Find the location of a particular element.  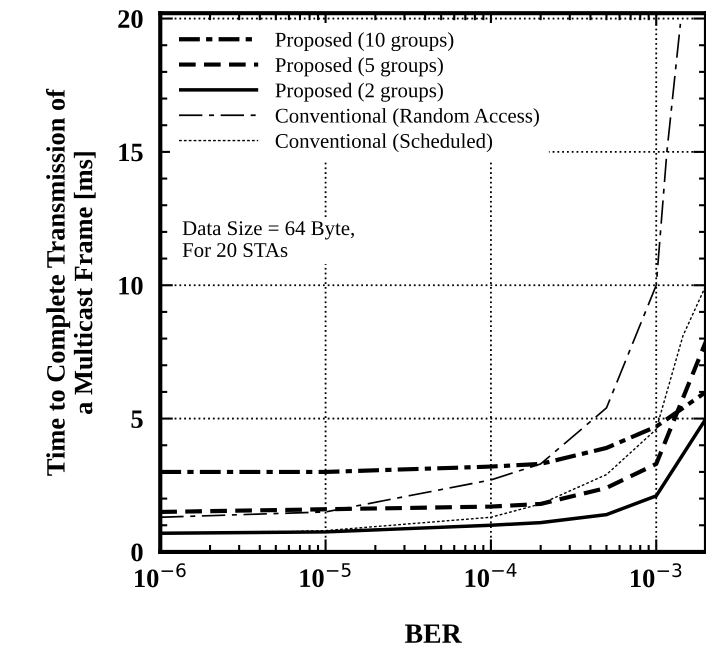

y-tick-label: 15 is located at coordinates (131, 153).